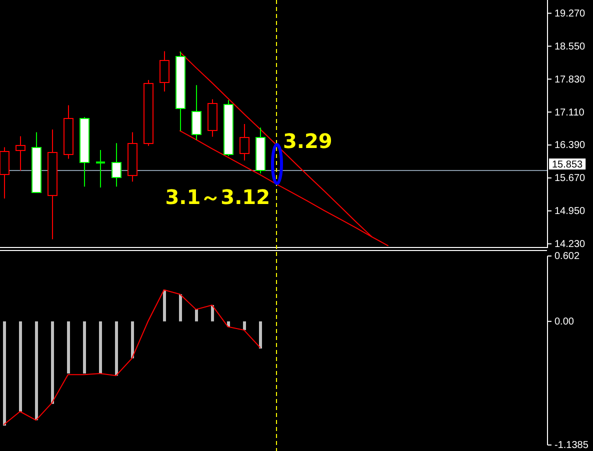 This screenshot has height=451, width=593. Describe the element at coordinates (570, 178) in the screenshot. I see `y-tick-label: 15.670` at that location.